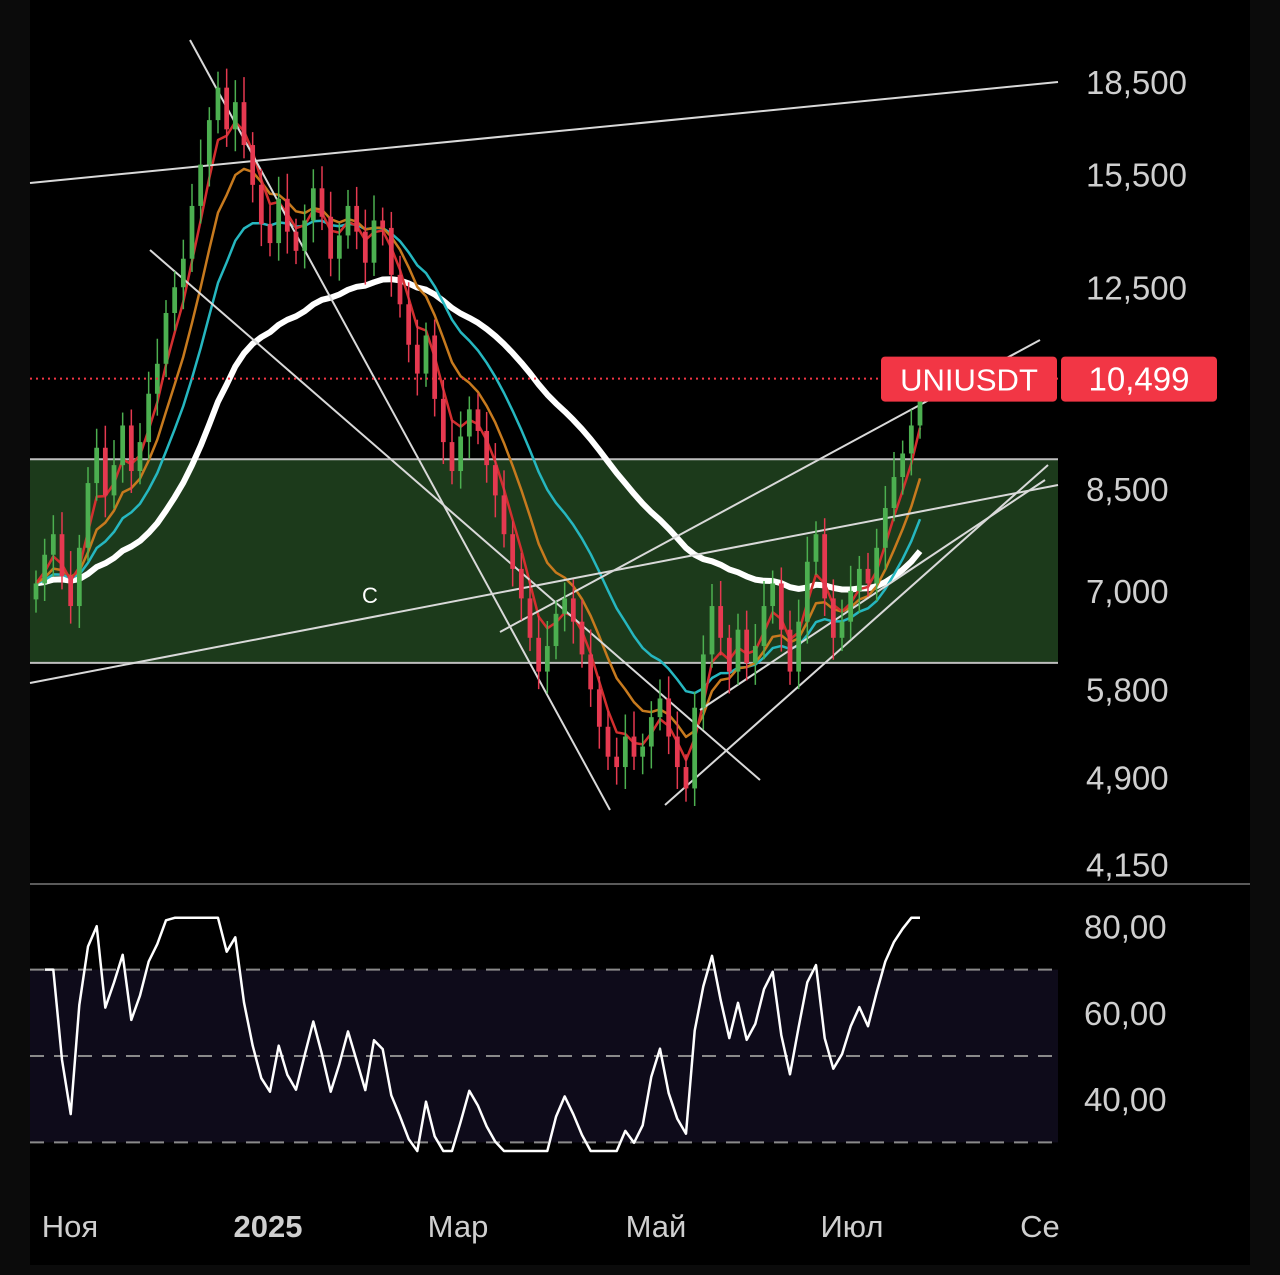  I want to click on last-price-label: 10,499, so click(1139, 379).